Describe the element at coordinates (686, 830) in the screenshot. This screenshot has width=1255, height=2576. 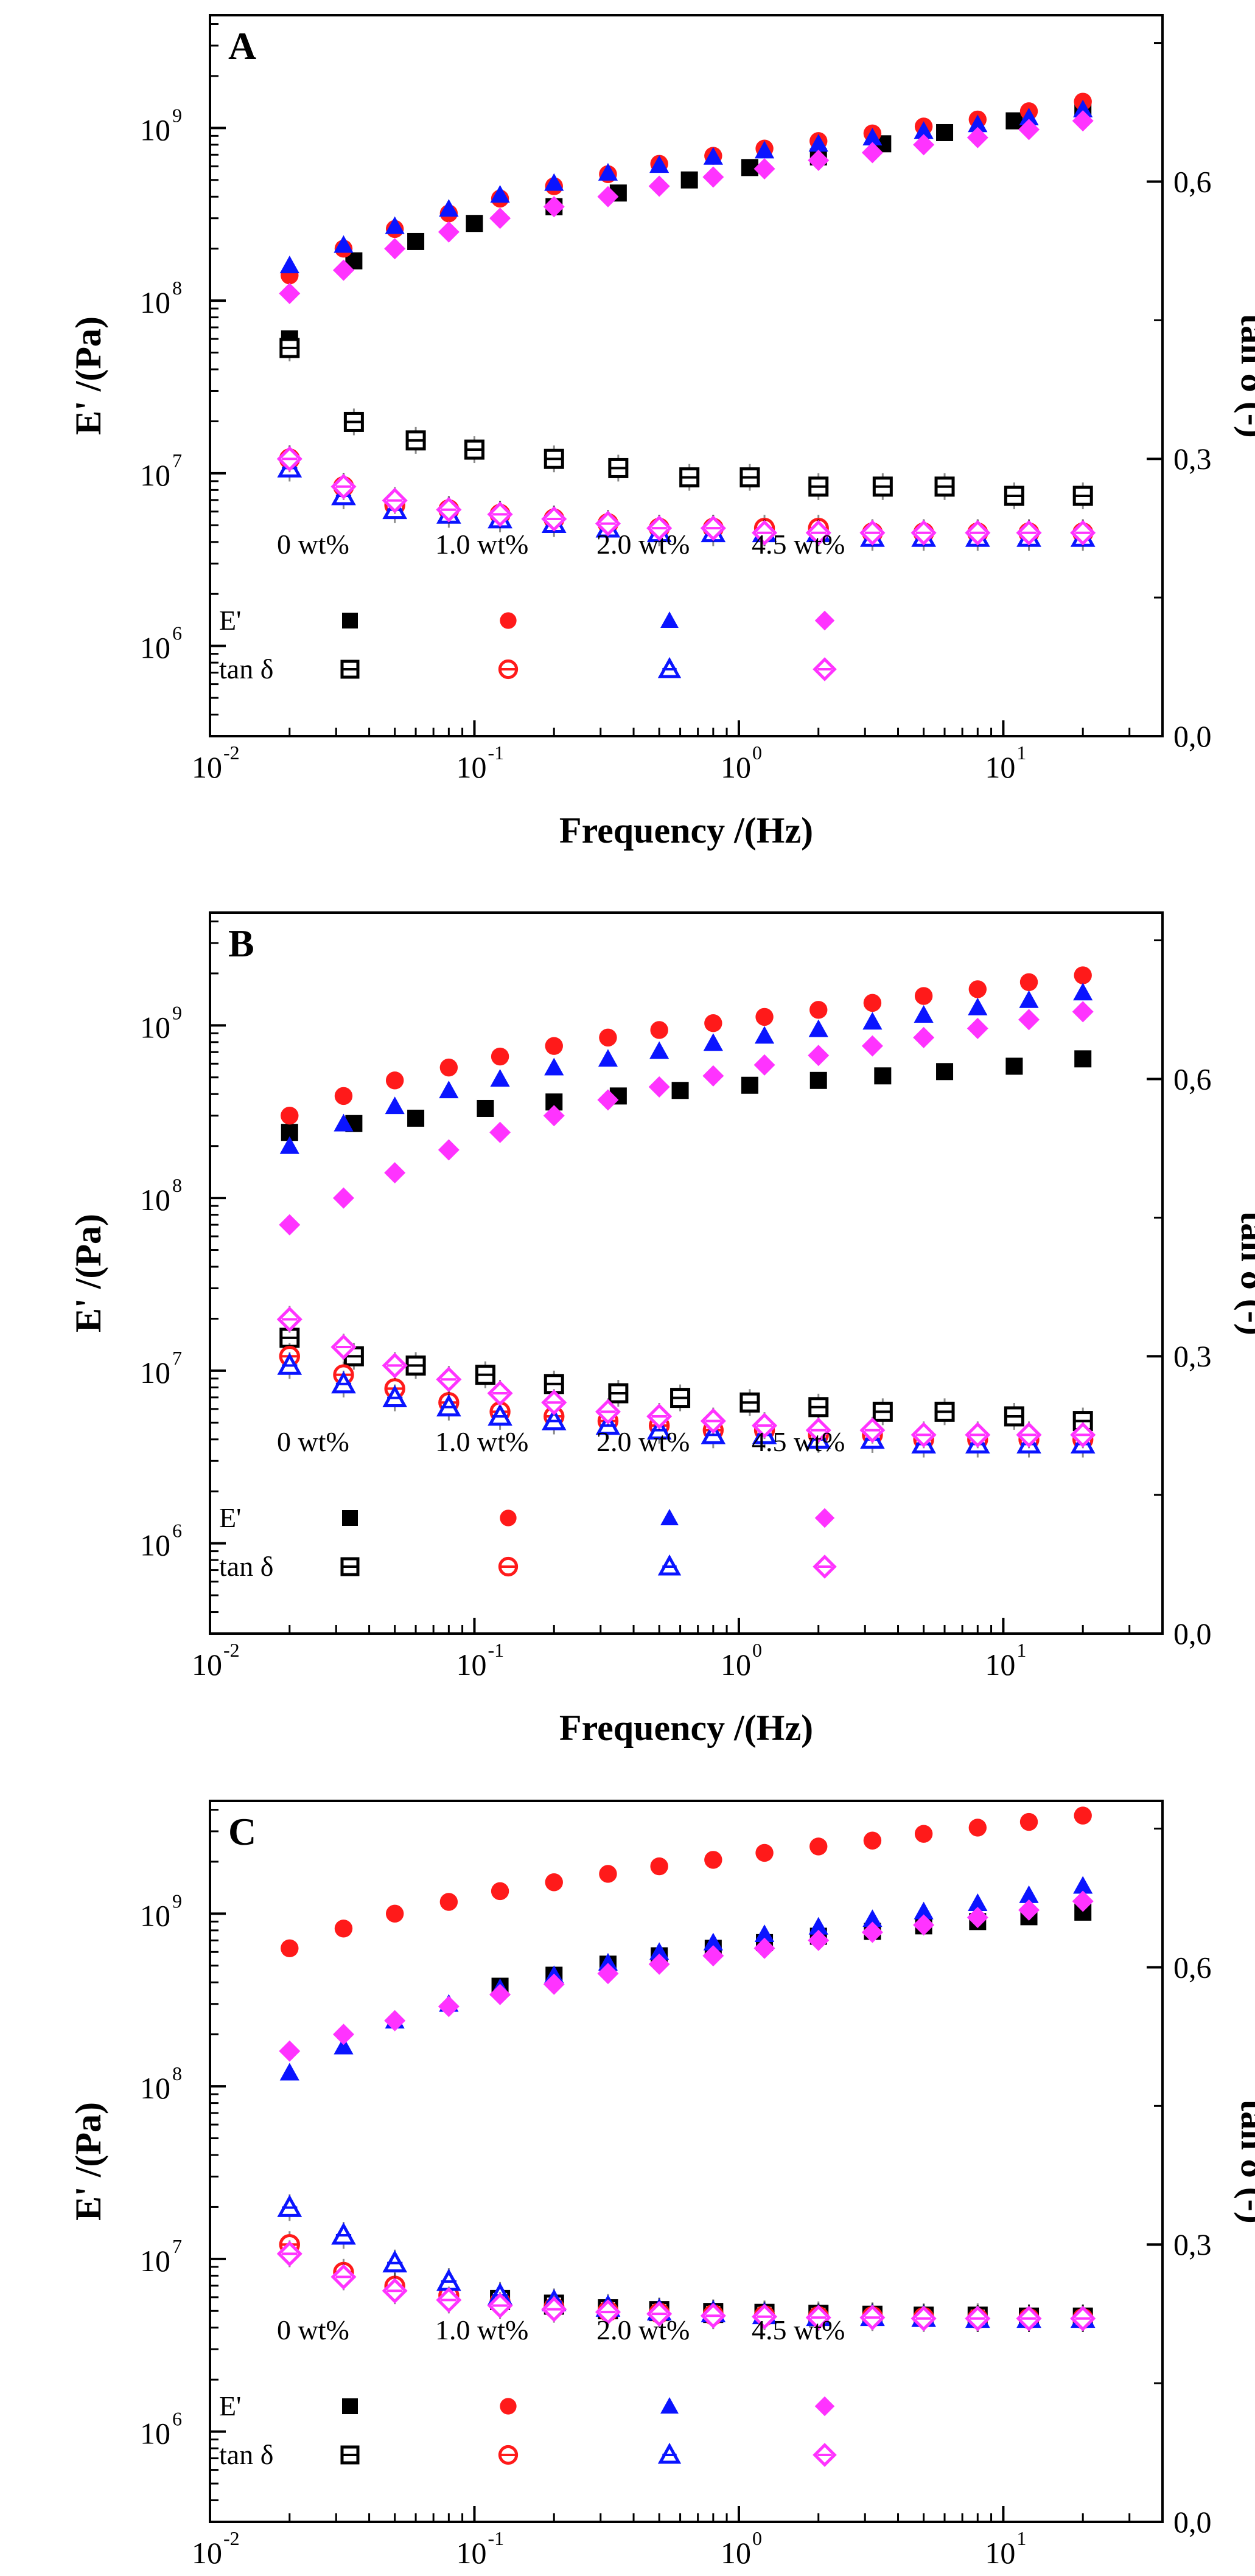
I see `x-axis-title: Frequency /(Hz)` at that location.